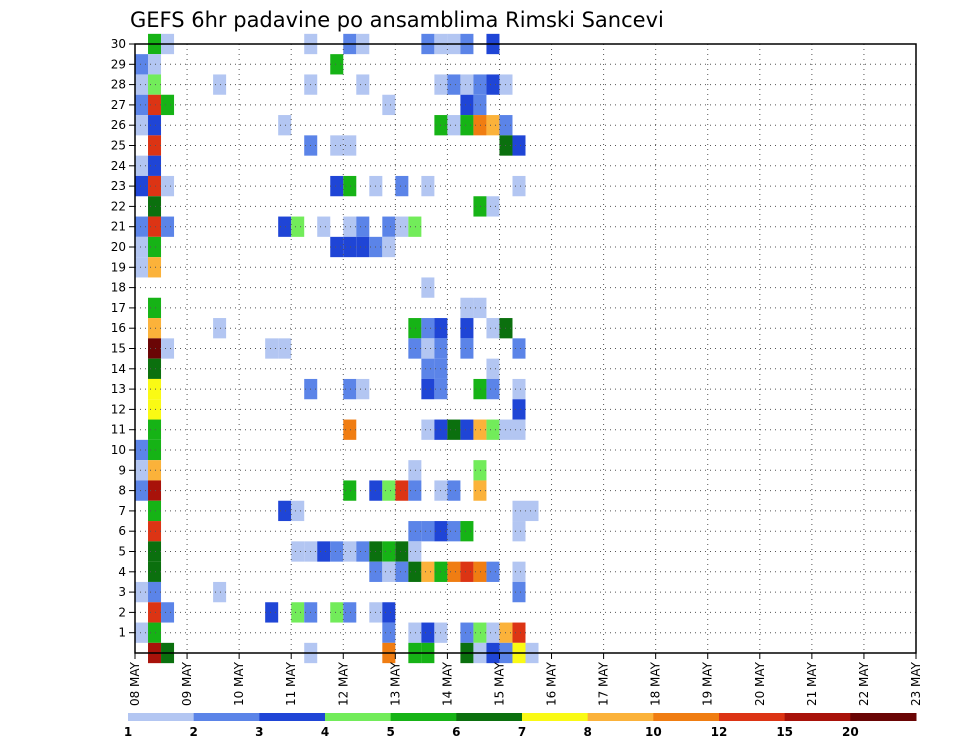 The width and height of the screenshot is (960, 742). Describe the element at coordinates (193, 732) in the screenshot. I see `colorbar-label: 2` at that location.